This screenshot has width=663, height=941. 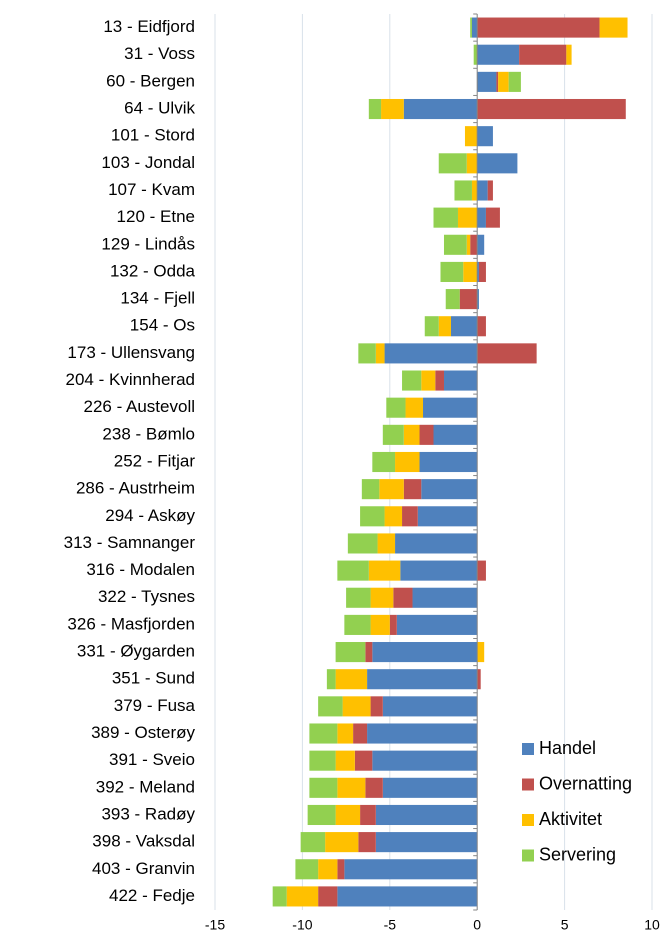 What do you see at coordinates (135, 488) in the screenshot?
I see `y-tick-label: 286 - Austrheim` at bounding box center [135, 488].